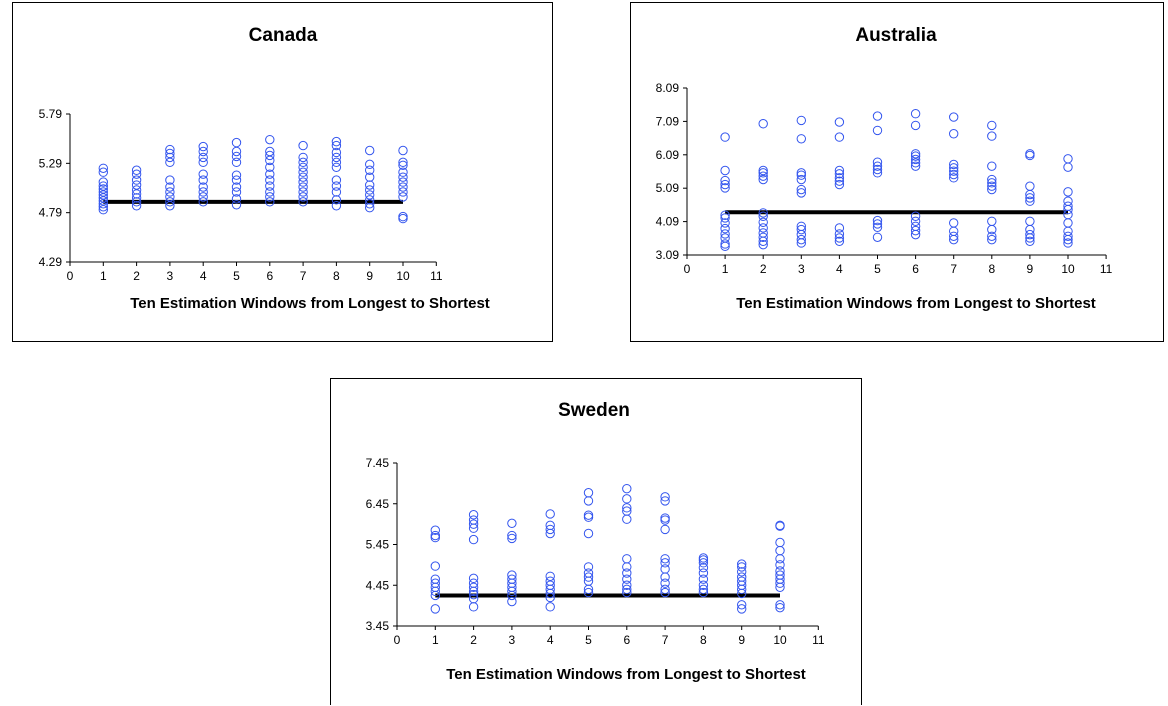  Describe the element at coordinates (403, 276) in the screenshot. I see `x-tick-label: 10` at that location.